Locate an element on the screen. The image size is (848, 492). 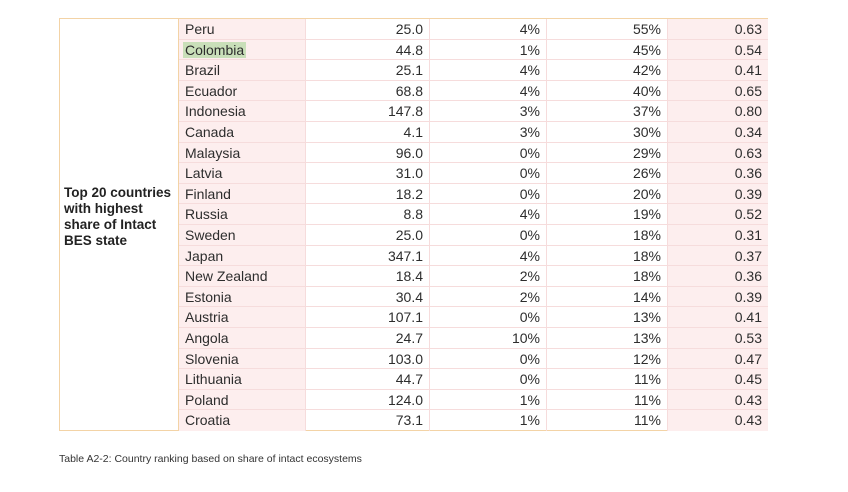
value-cell: 4.1 is located at coordinates (368, 131).